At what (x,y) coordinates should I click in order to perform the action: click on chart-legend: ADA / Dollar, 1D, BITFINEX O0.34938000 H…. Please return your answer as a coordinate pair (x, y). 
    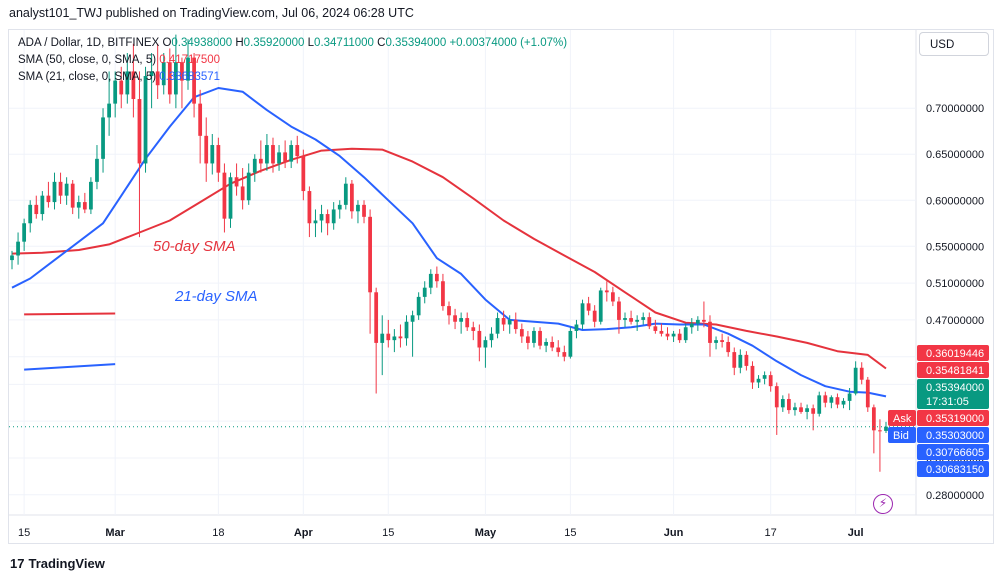
    Looking at the image, I should click on (292, 60).